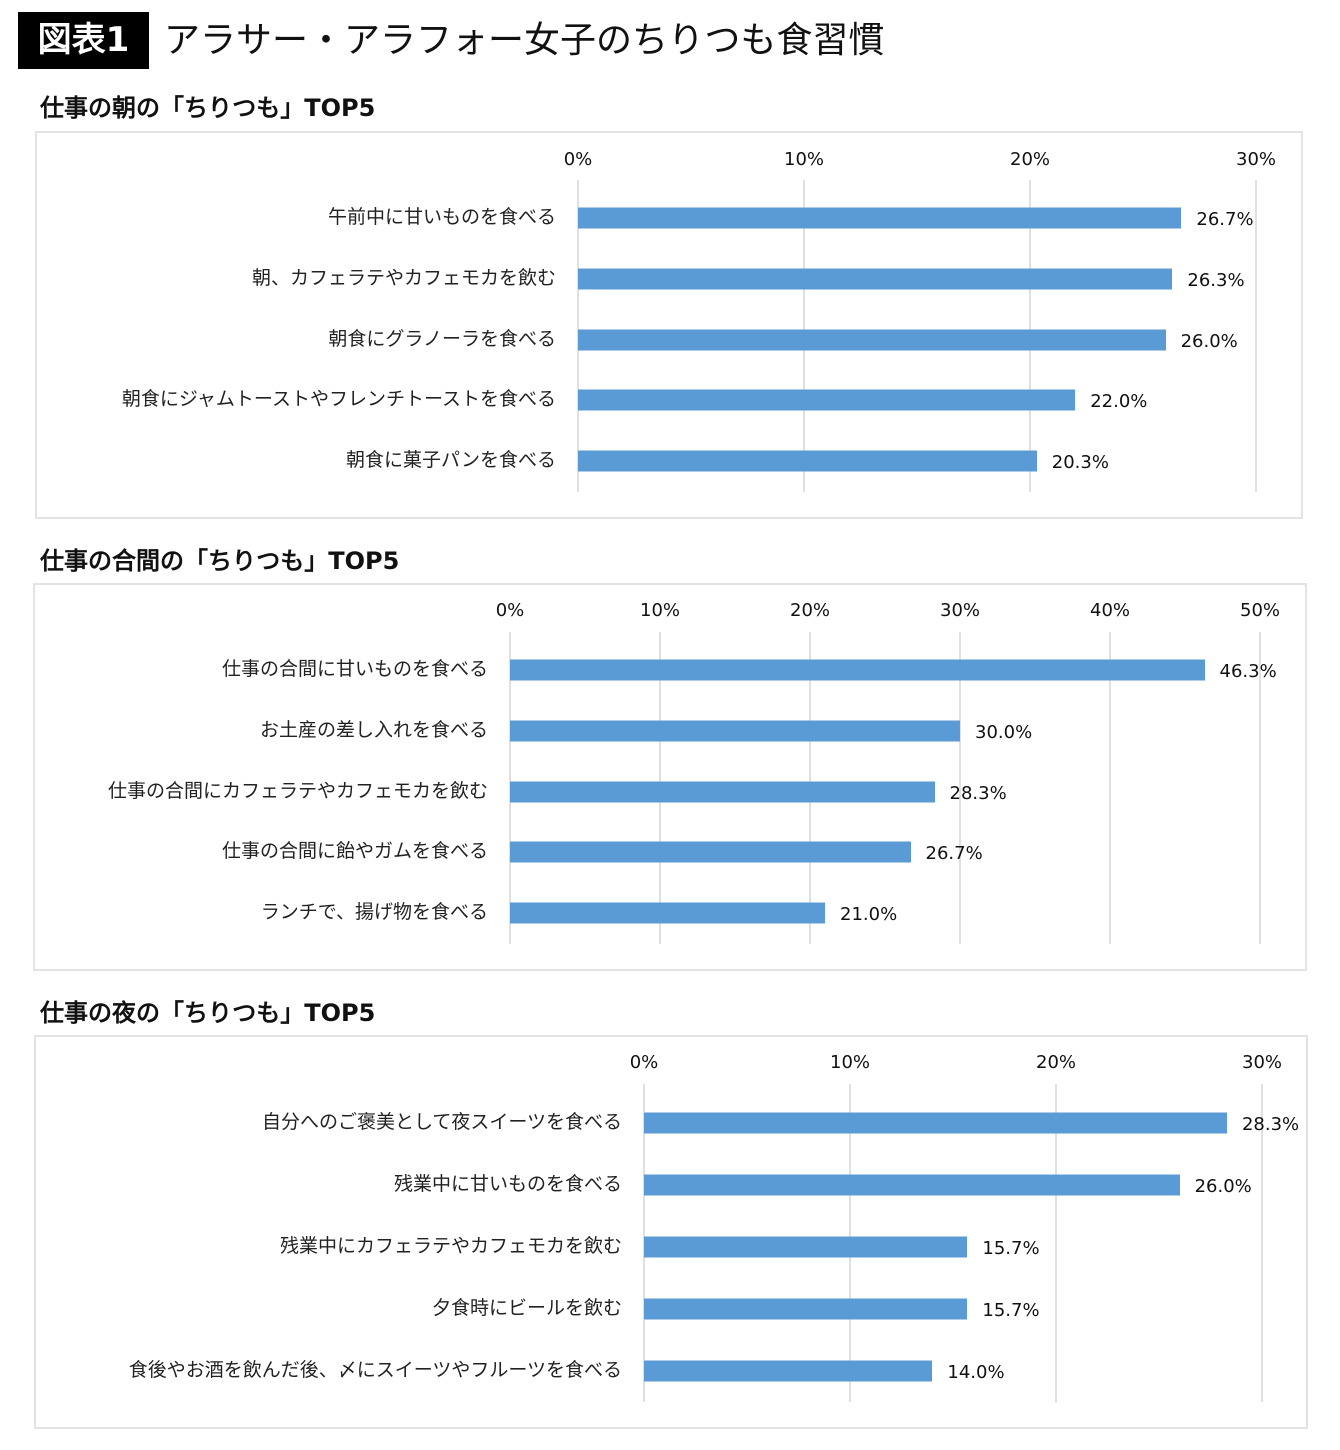  Describe the element at coordinates (976, 1372) in the screenshot. I see `data-label: 14.0%` at that location.